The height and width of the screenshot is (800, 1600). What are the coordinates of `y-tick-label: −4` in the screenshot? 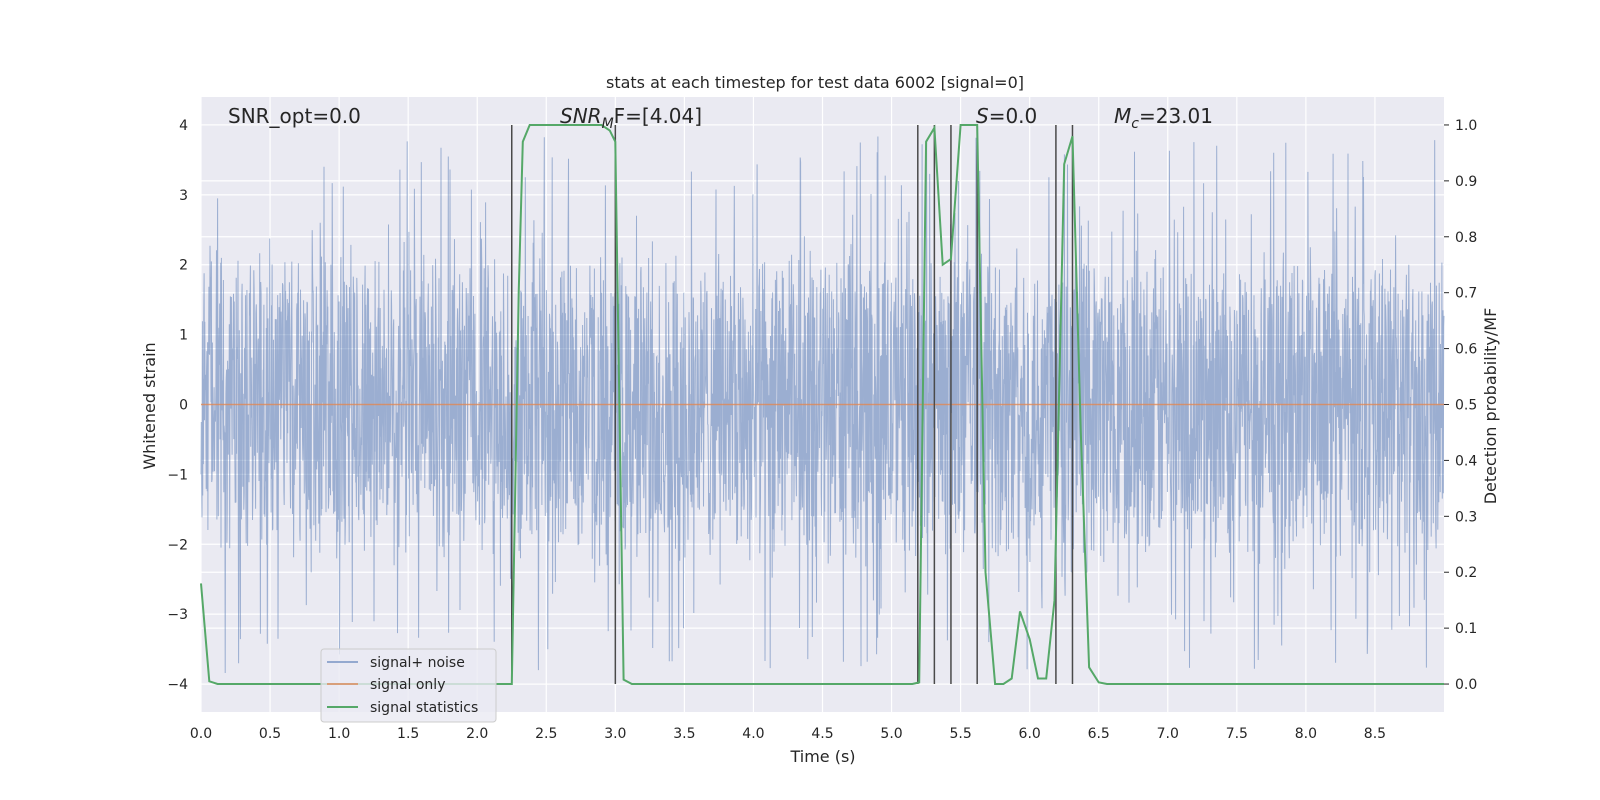 It's located at (177, 685).